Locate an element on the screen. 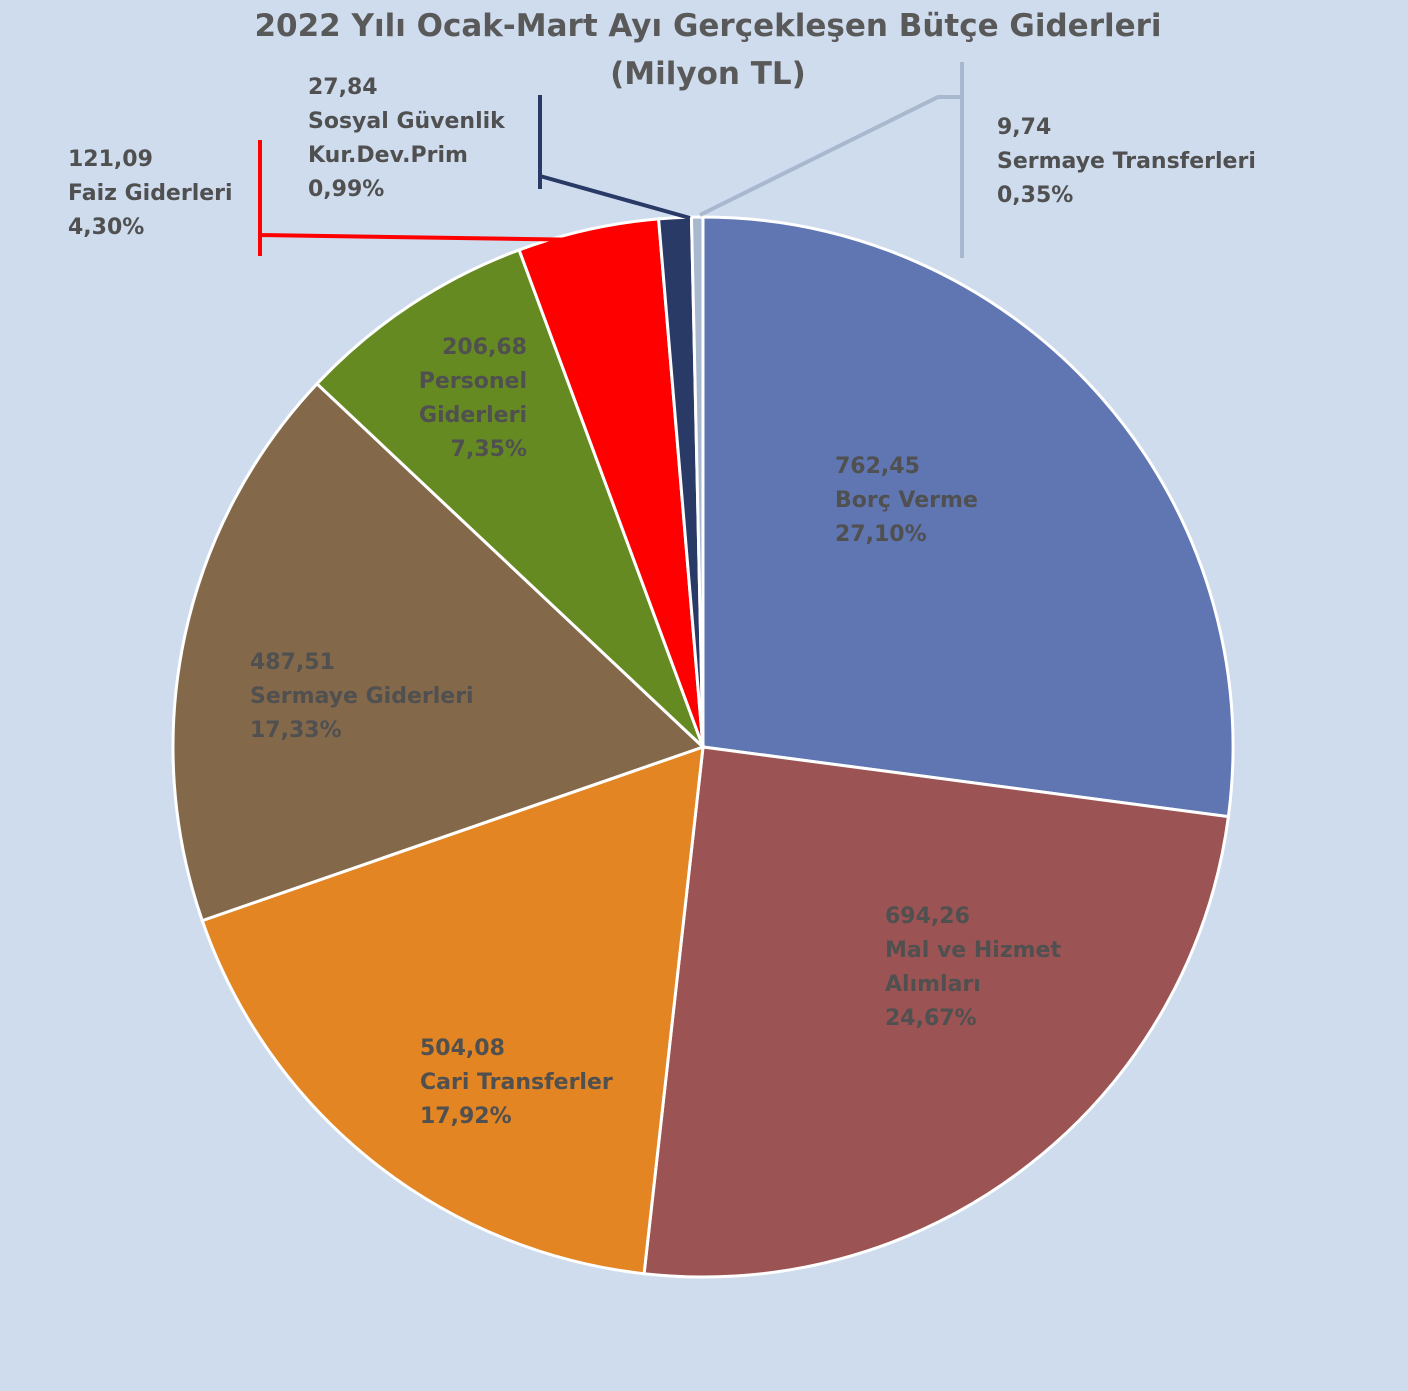 This screenshot has height=1391, width=1408. data-label: 762,45 Borç Verme 27,10% is located at coordinates (906, 501).